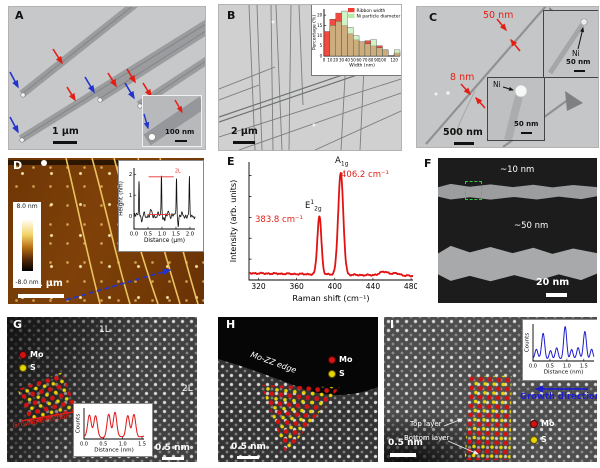 The image size is (600, 468). Describe the element at coordinates (373, 286) in the screenshot. I see `svg-text: 440` at that location.